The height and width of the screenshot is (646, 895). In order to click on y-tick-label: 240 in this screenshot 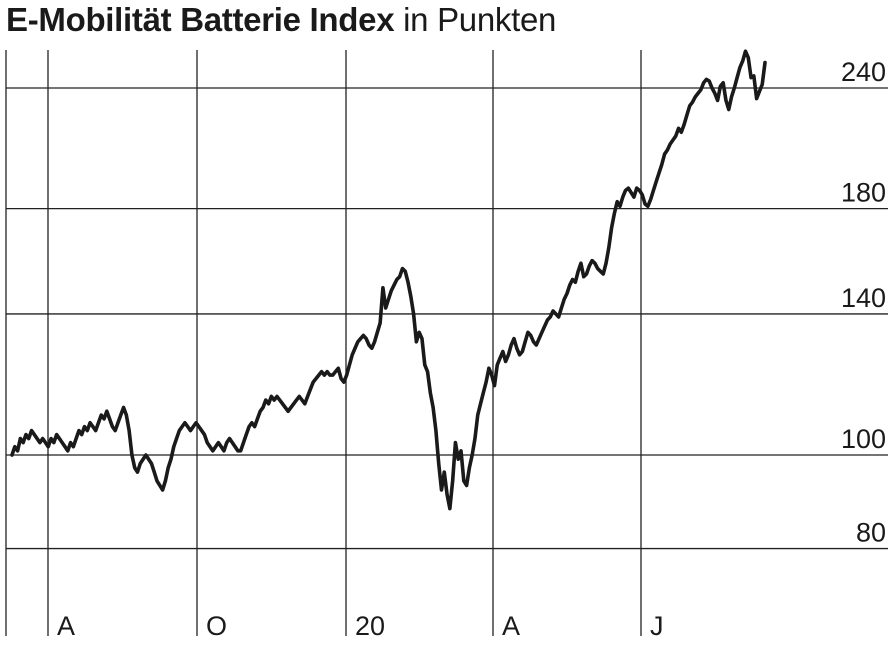, I will do `click(863, 72)`.